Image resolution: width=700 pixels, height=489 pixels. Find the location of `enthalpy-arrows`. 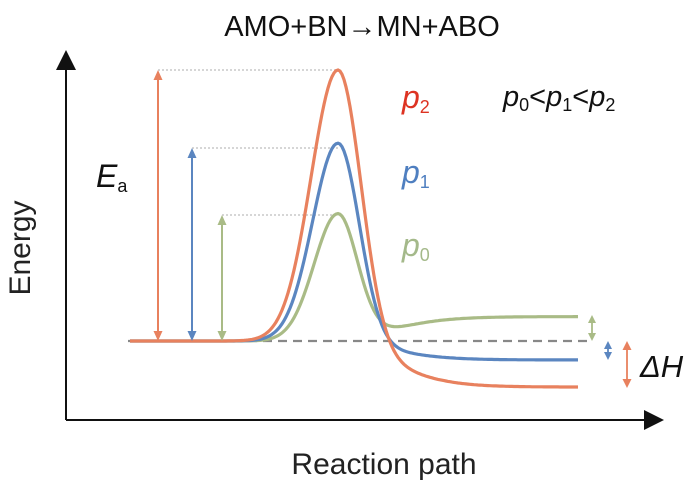

enthalpy-arrows is located at coordinates (610, 351).